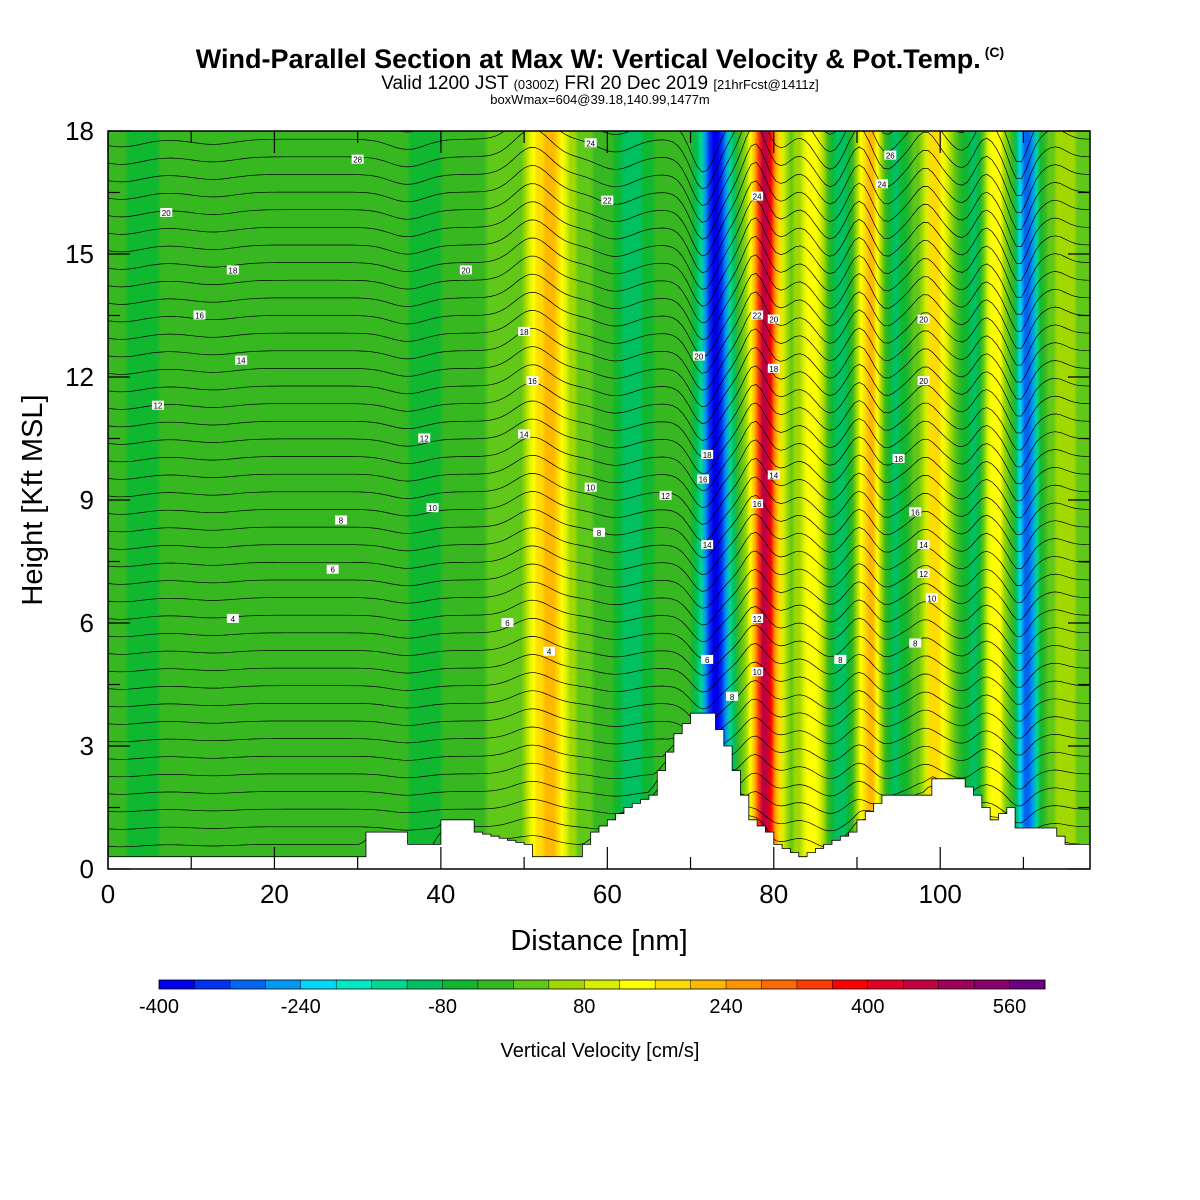 This screenshot has height=1200, width=1200. What do you see at coordinates (600, 1051) in the screenshot?
I see `colorbar-title: Vertical Velocity [cm/s]` at bounding box center [600, 1051].